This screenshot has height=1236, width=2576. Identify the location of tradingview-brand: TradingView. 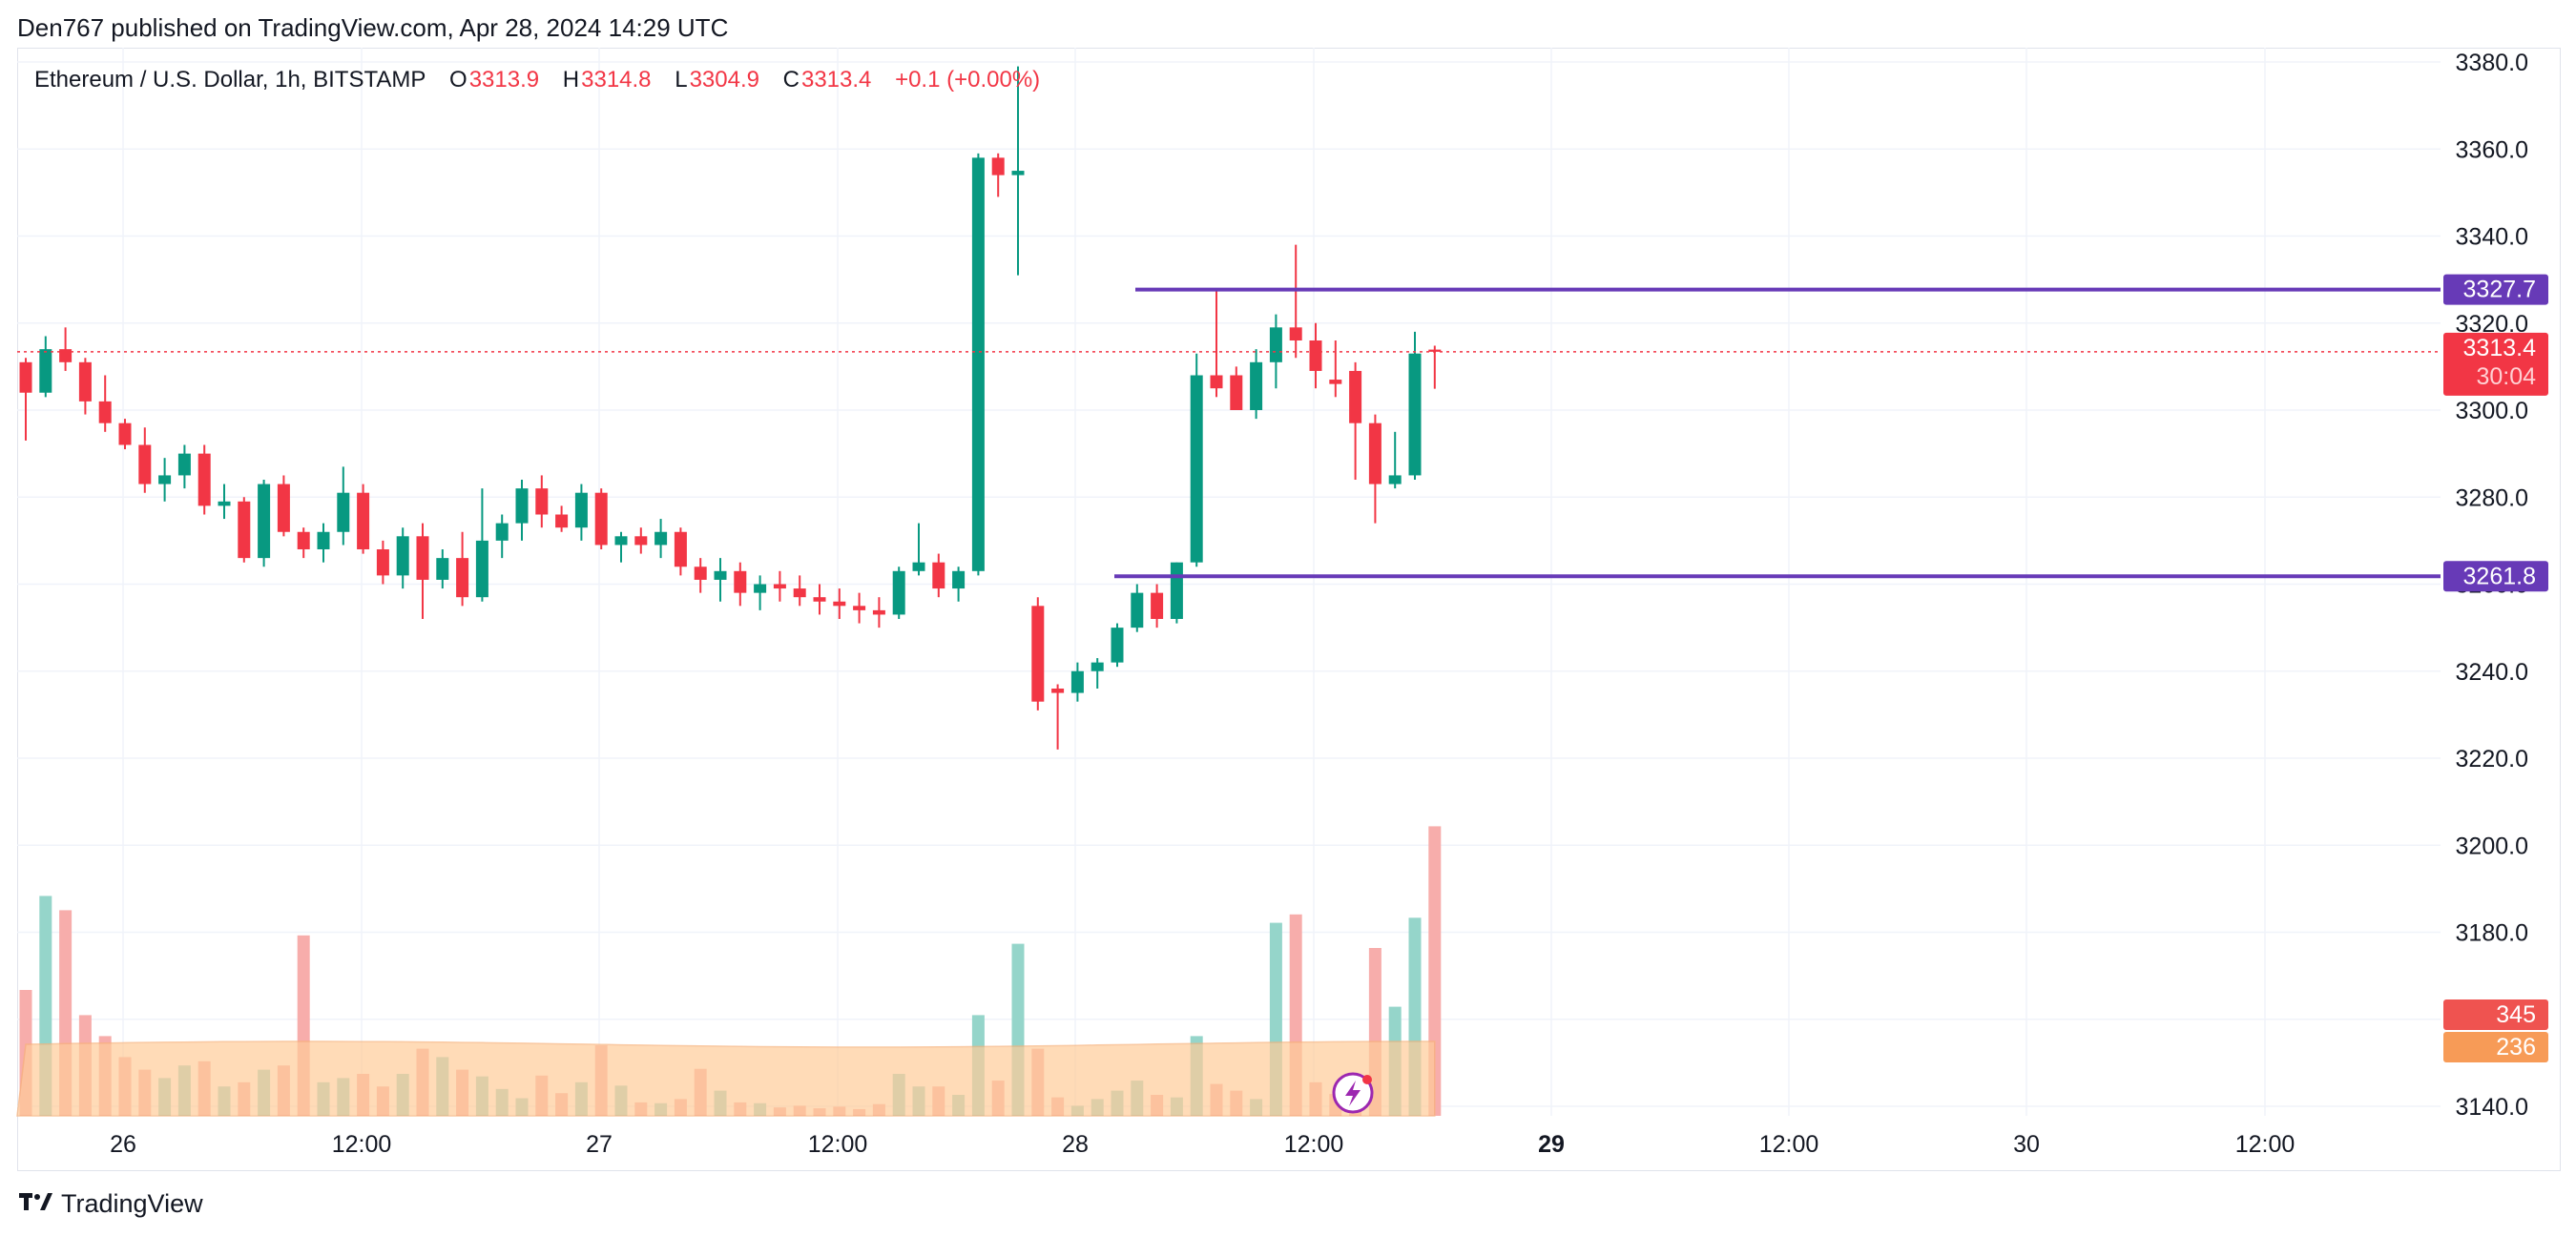
(111, 1203).